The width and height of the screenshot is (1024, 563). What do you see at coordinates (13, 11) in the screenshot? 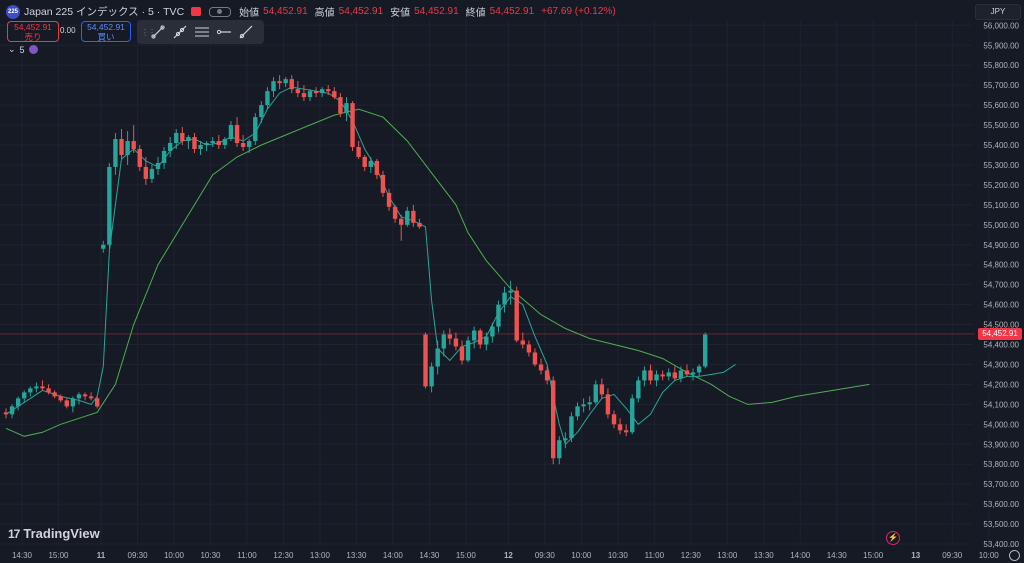
I see `symbol-icon: 225` at bounding box center [13, 11].